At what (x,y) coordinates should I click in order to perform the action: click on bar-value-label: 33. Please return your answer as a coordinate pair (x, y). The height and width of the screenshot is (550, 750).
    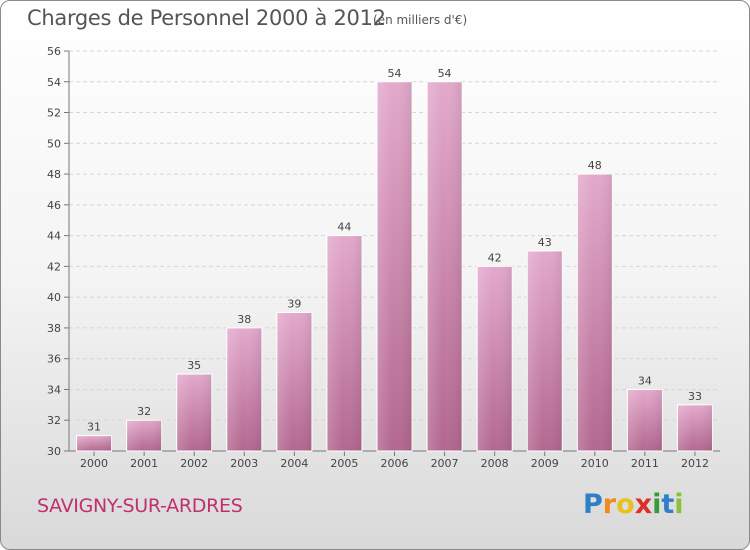
    Looking at the image, I should click on (695, 396).